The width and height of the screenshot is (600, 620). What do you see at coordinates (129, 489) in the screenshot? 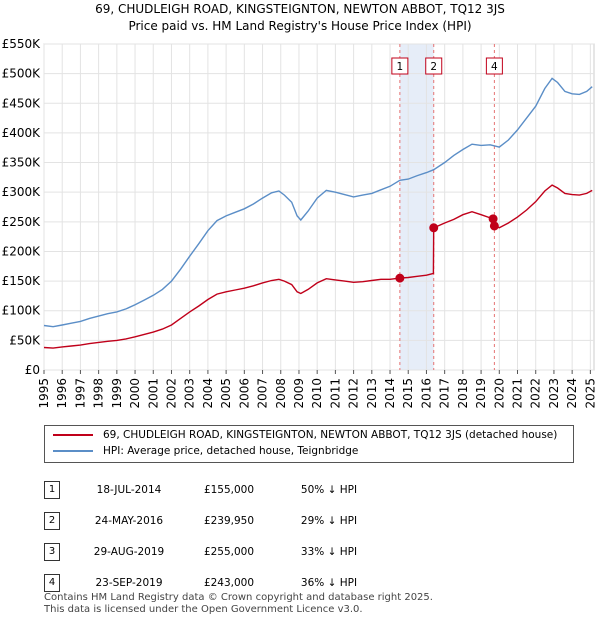
I see `sale-date: 18-JUL-2014` at bounding box center [129, 489].